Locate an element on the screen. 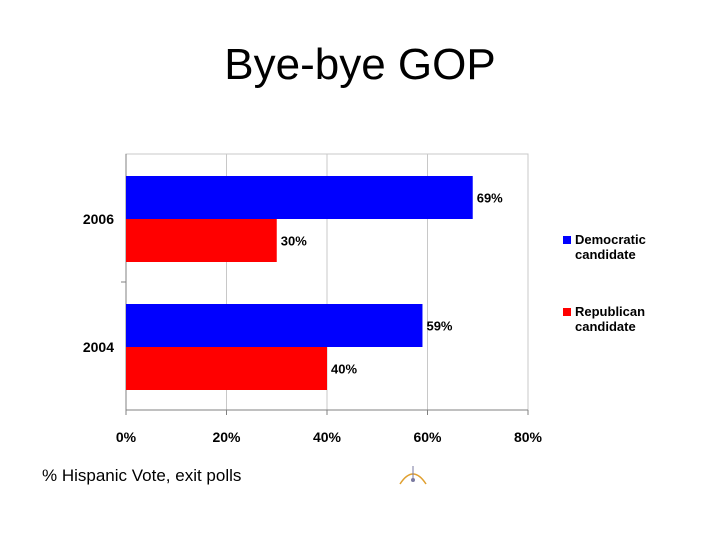  x-tick-label: 20% is located at coordinates (226, 437).